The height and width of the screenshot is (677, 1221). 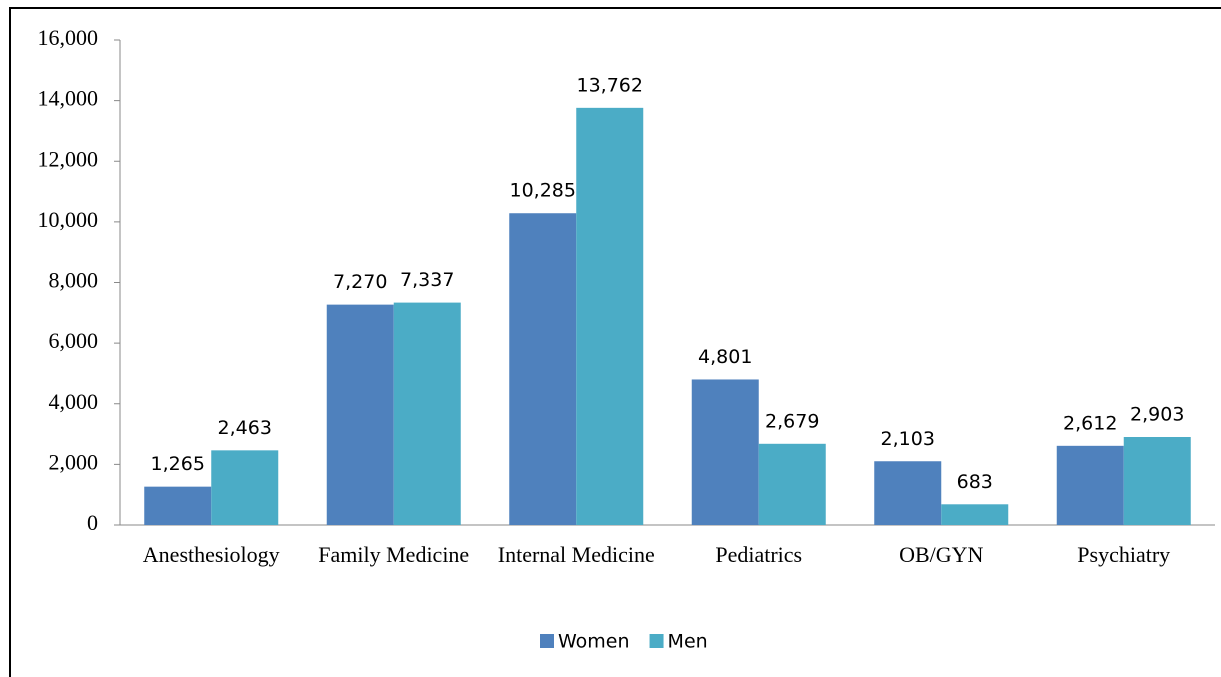 I want to click on x-tick-label: Pediatrics, so click(x=759, y=554).